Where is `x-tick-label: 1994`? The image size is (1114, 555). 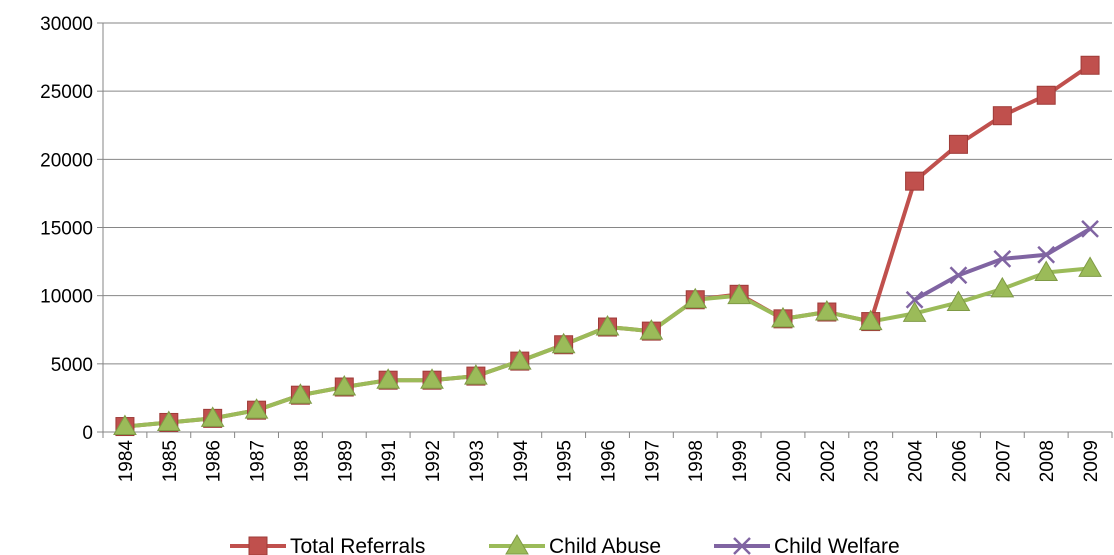
x-tick-label: 1994 is located at coordinates (521, 461).